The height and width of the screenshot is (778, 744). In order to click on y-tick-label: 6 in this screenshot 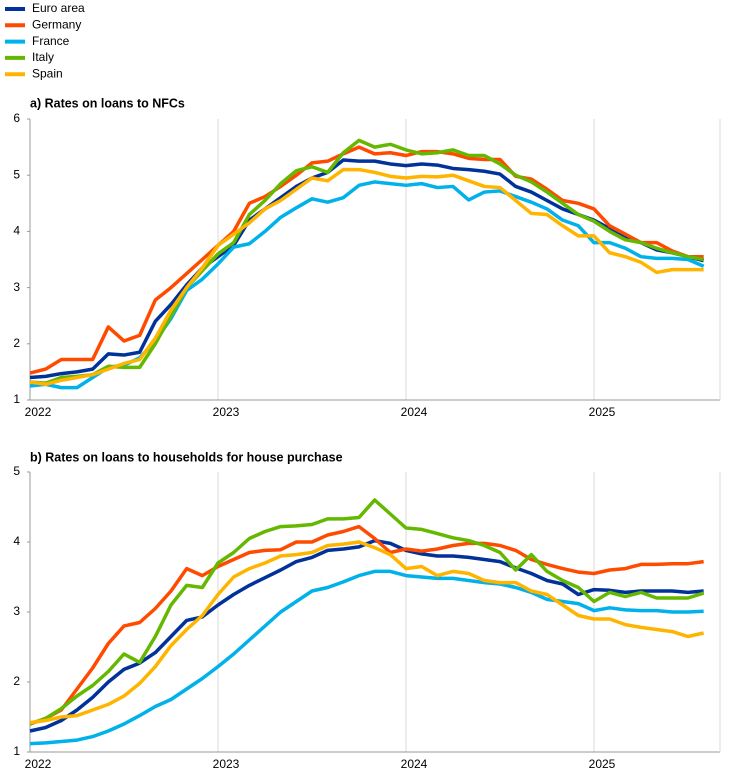, I will do `click(16, 118)`.